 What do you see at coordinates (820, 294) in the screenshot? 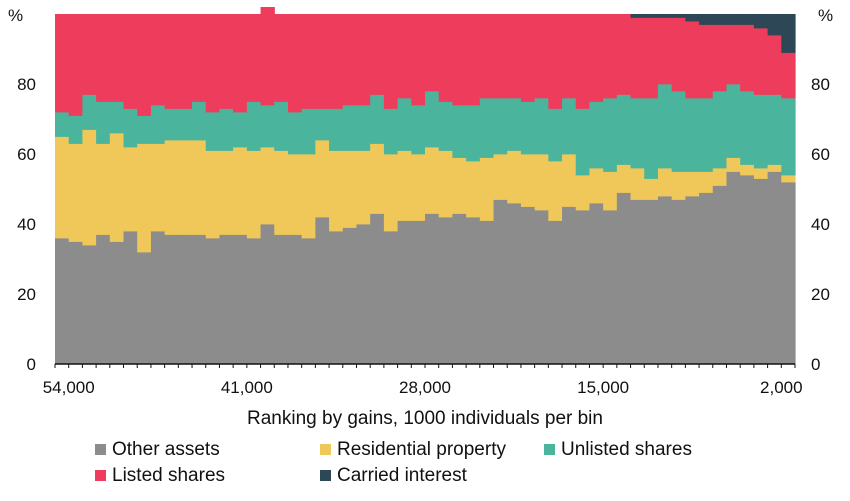
I see `y-tick-label-right: 20` at bounding box center [820, 294].